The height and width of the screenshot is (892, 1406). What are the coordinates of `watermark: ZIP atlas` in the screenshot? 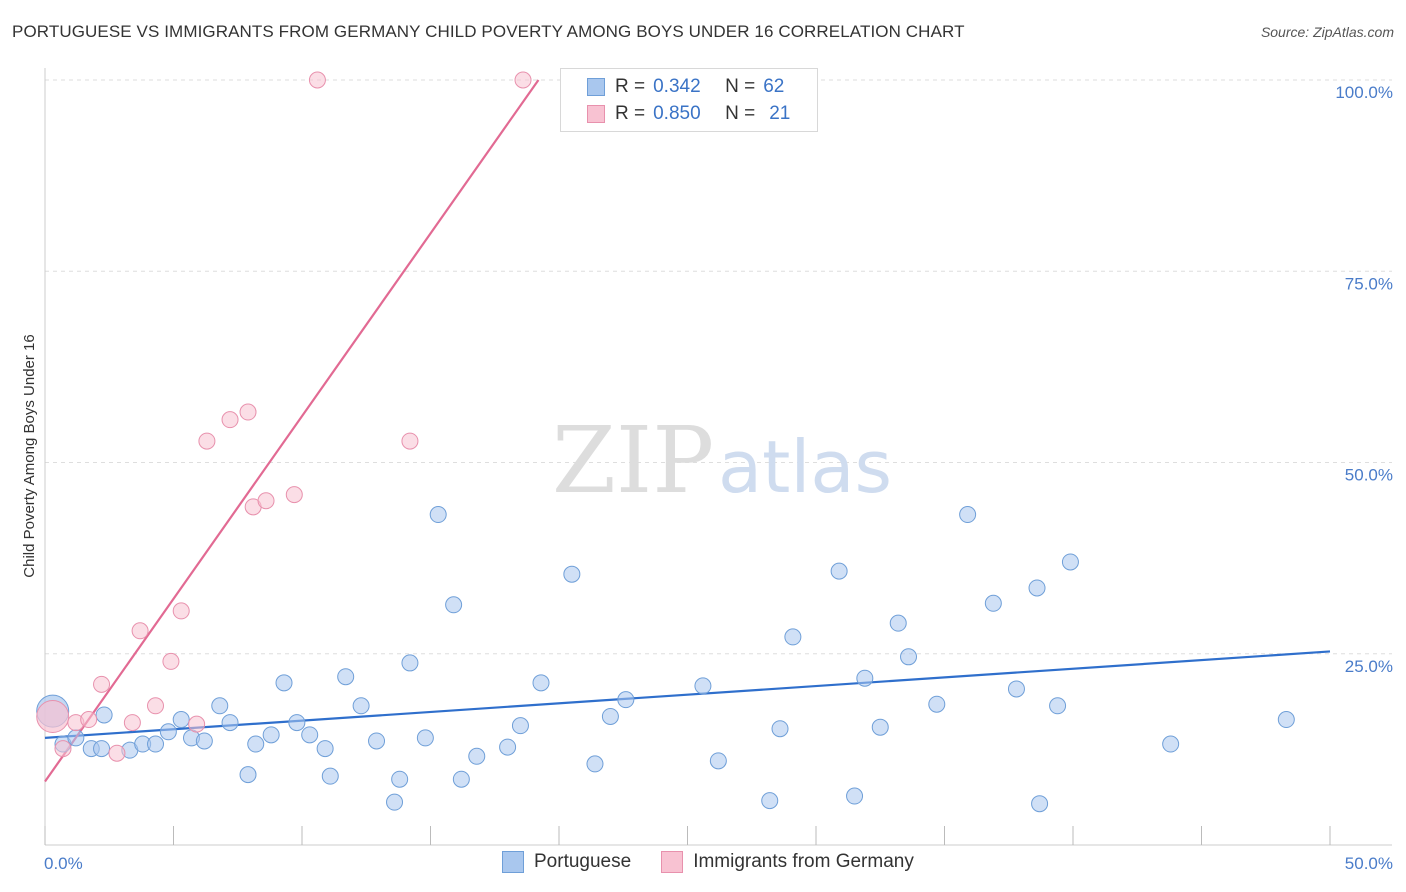 It's located at (722, 460).